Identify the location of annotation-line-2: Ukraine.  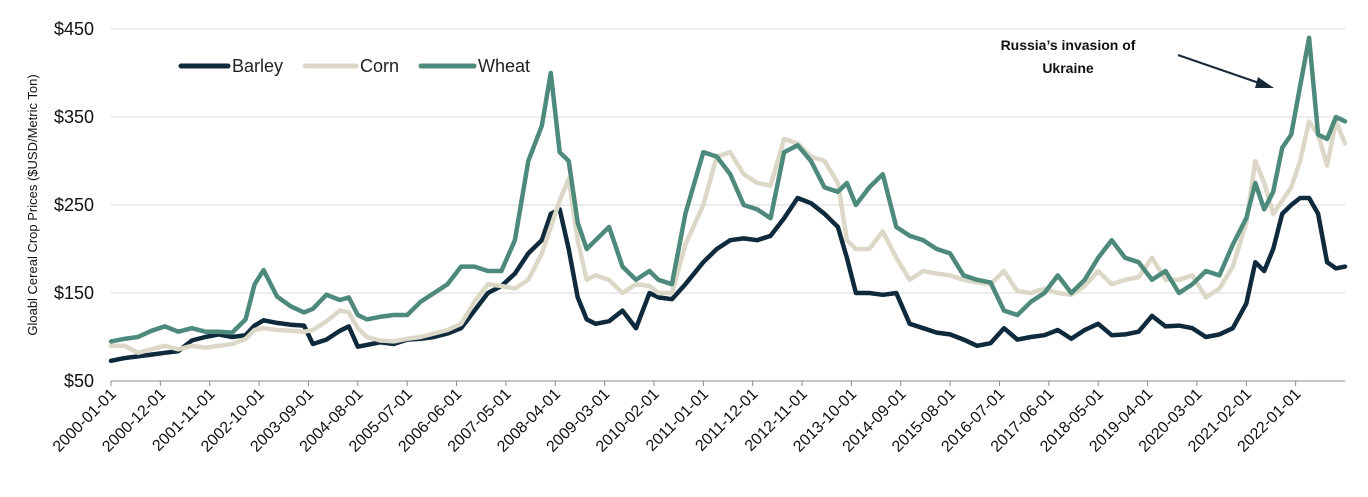
(1068, 68).